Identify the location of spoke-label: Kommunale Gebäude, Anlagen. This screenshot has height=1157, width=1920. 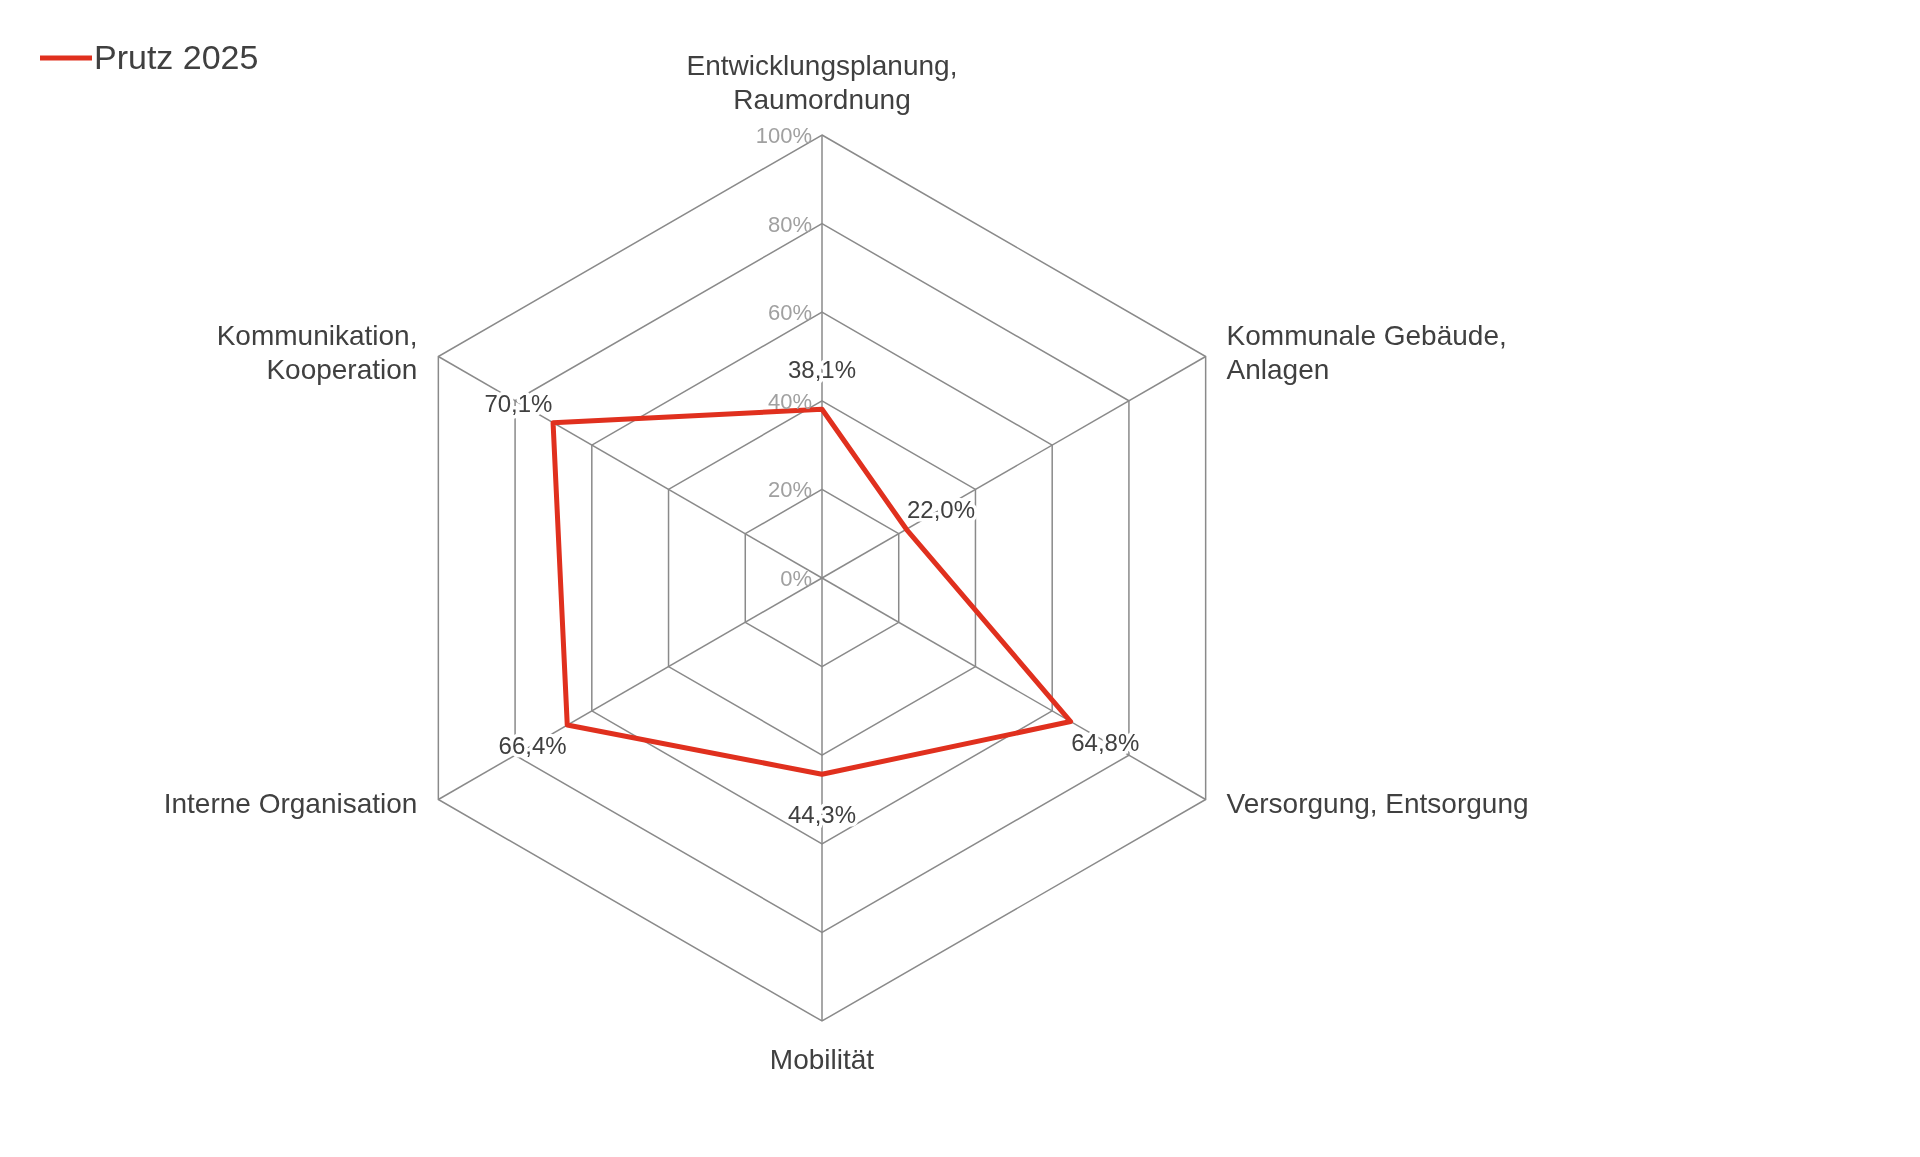
(1366, 352).